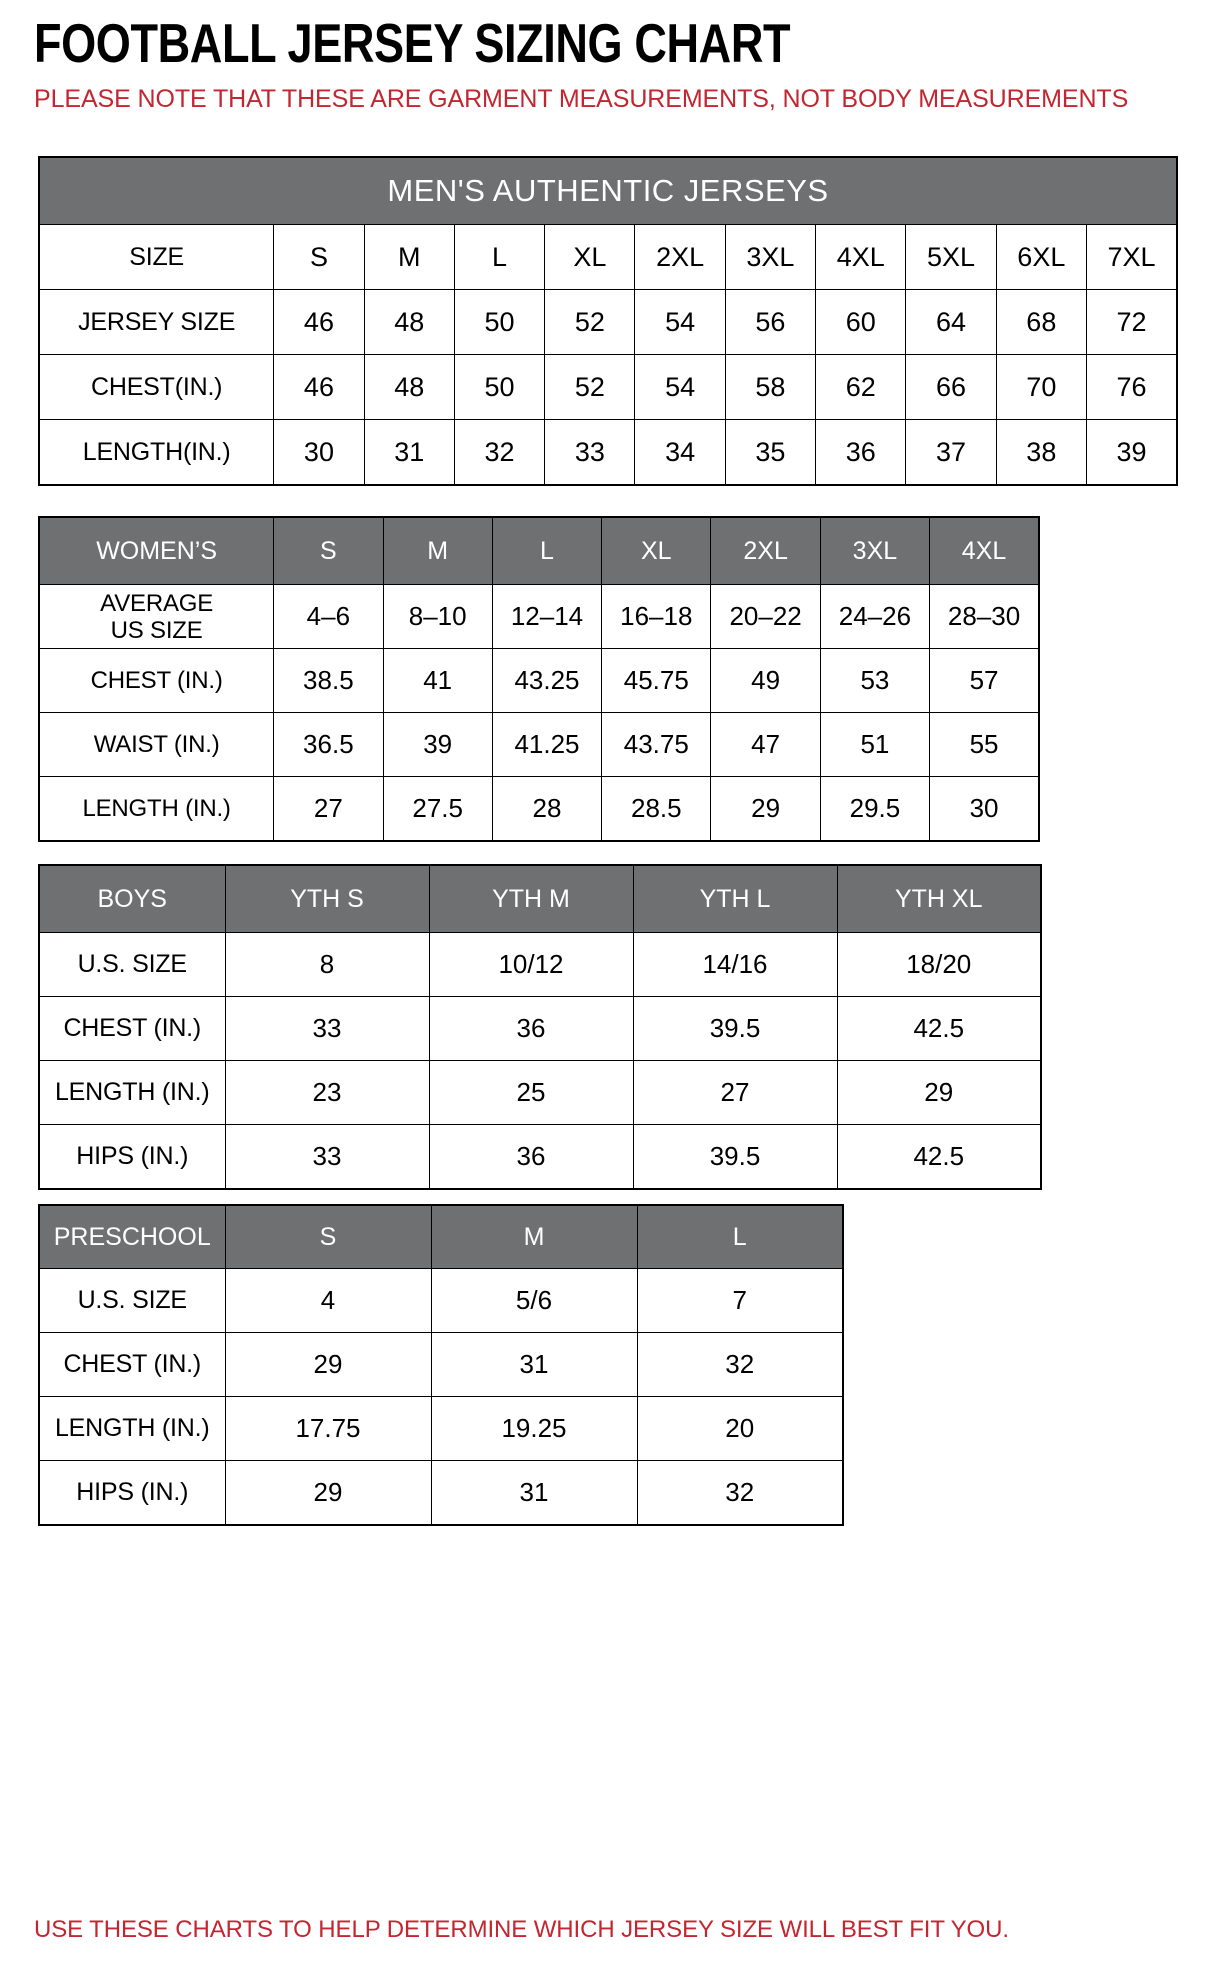 The width and height of the screenshot is (1220, 1974). What do you see at coordinates (656, 616) in the screenshot?
I see `cell: 16–18` at bounding box center [656, 616].